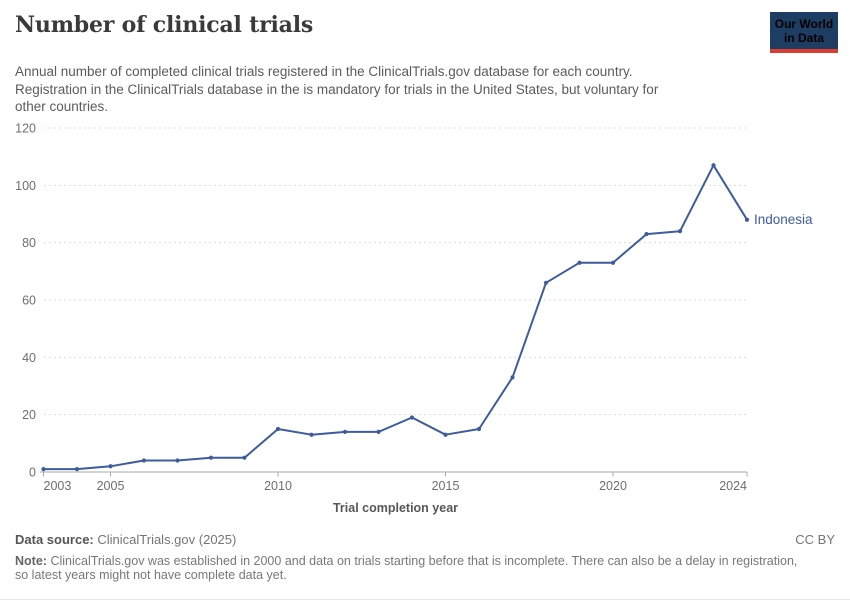 The height and width of the screenshot is (600, 850). I want to click on owid-logo-line2: in Data, so click(803, 38).